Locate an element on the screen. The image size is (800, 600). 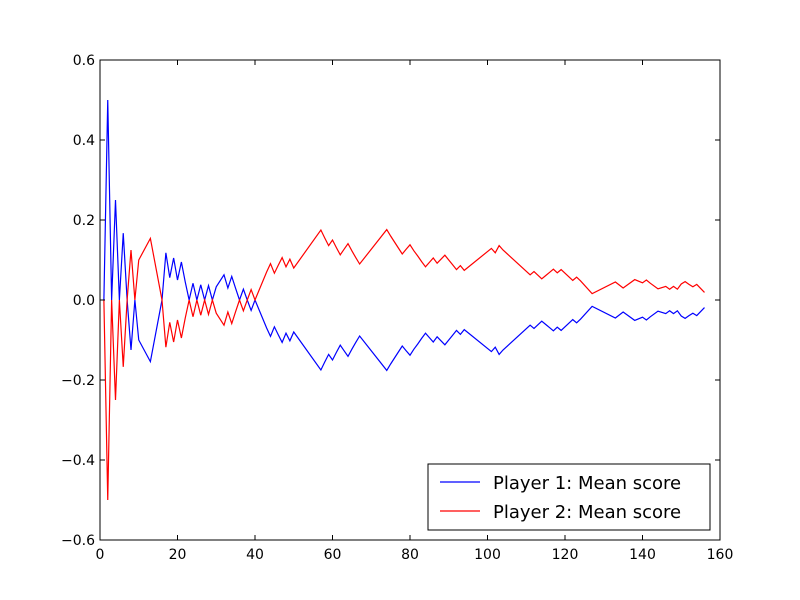
y-tick-label: −0.4 is located at coordinates (78, 461).